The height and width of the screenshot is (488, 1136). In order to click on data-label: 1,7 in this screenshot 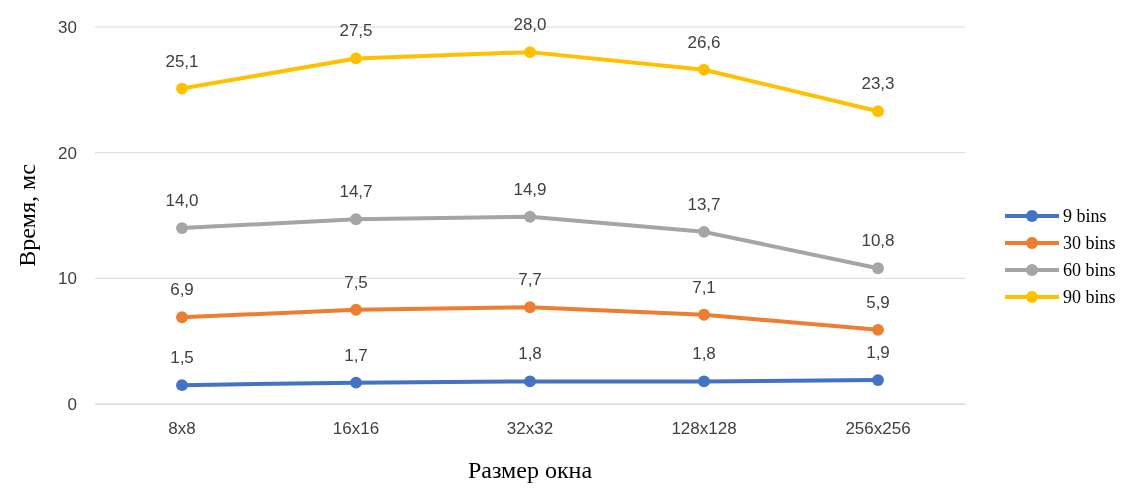, I will do `click(356, 355)`.